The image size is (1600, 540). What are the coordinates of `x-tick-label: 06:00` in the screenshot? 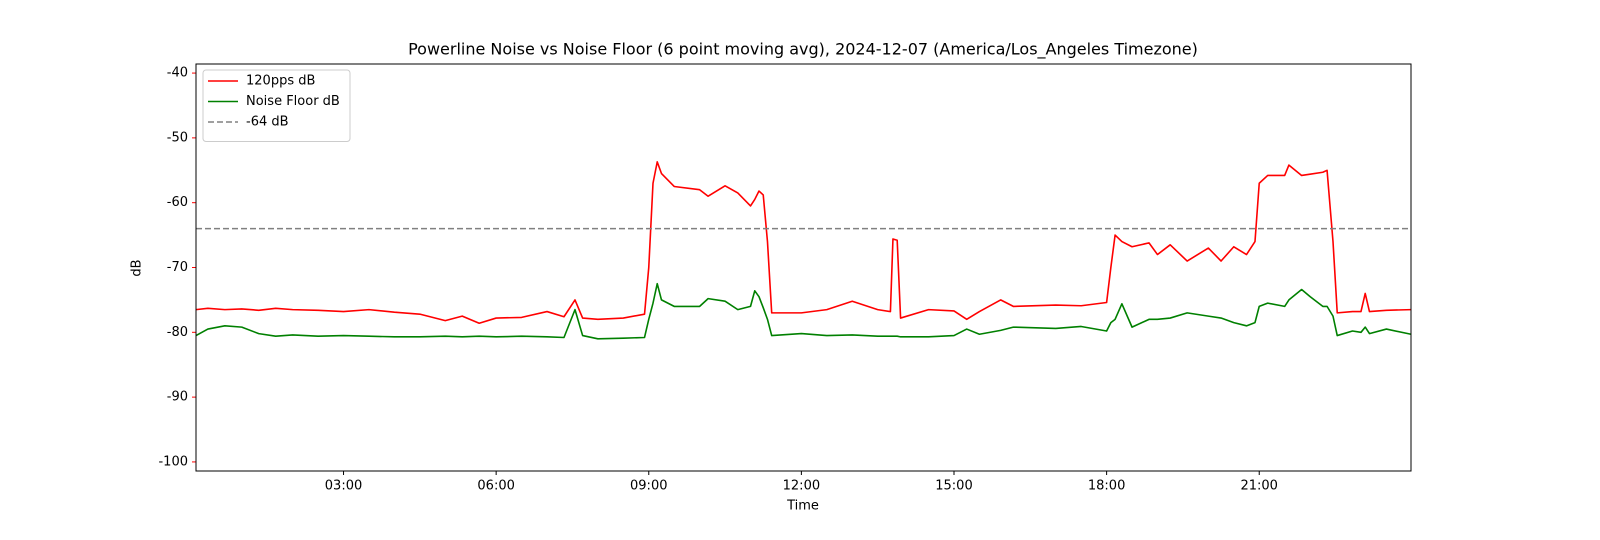 It's located at (495, 486).